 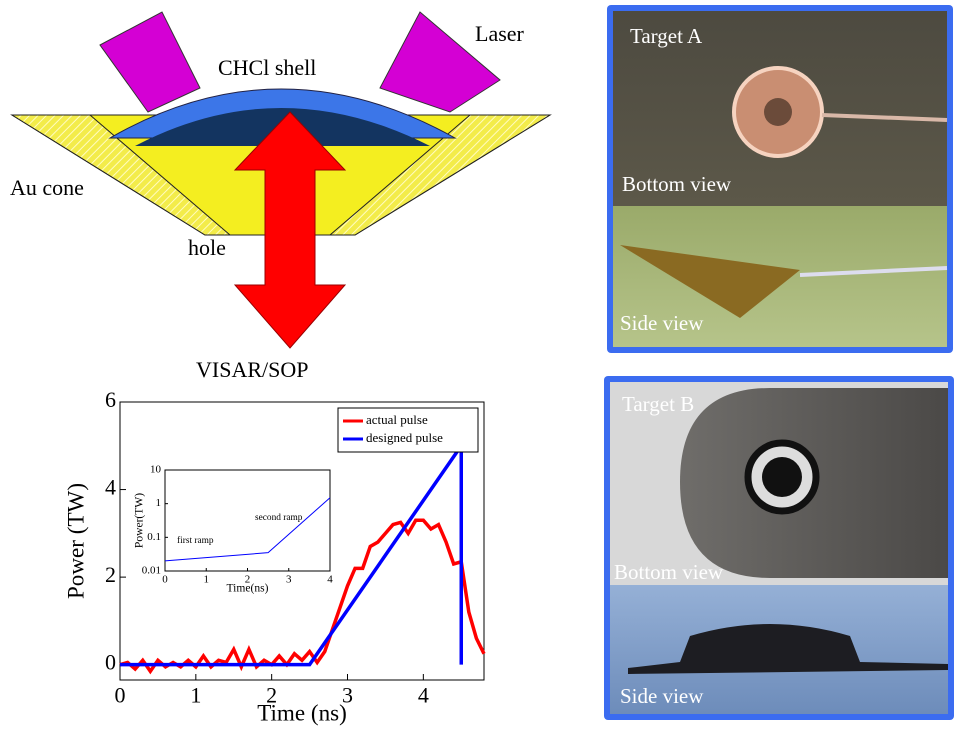 I want to click on legend, so click(x=408, y=430).